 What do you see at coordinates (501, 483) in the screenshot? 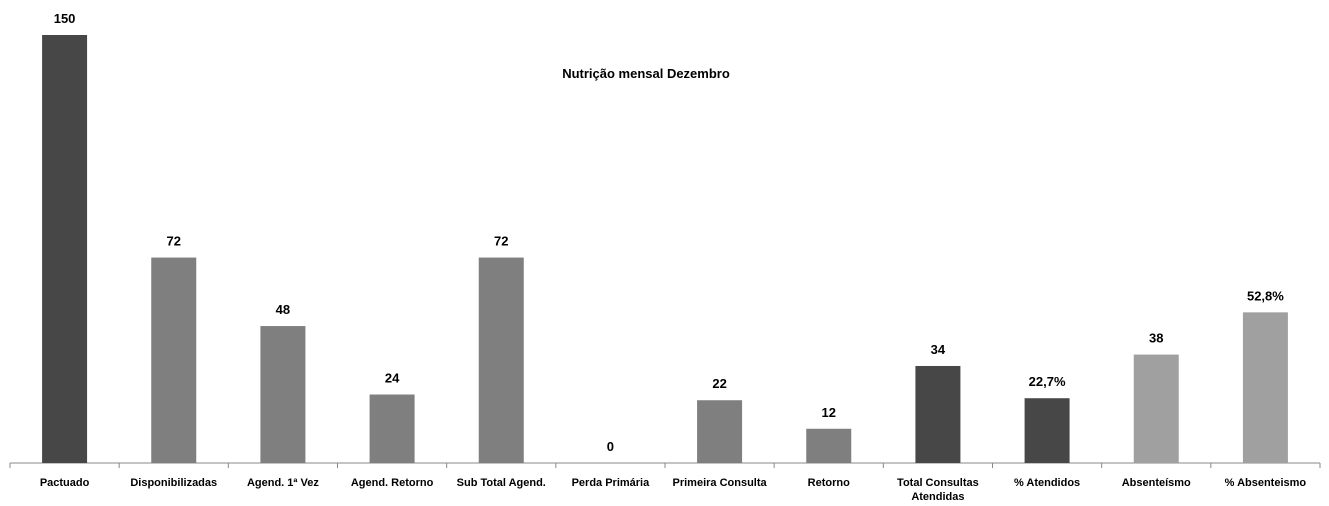
I see `x-tick-label: Sub Total Agend.` at bounding box center [501, 483].